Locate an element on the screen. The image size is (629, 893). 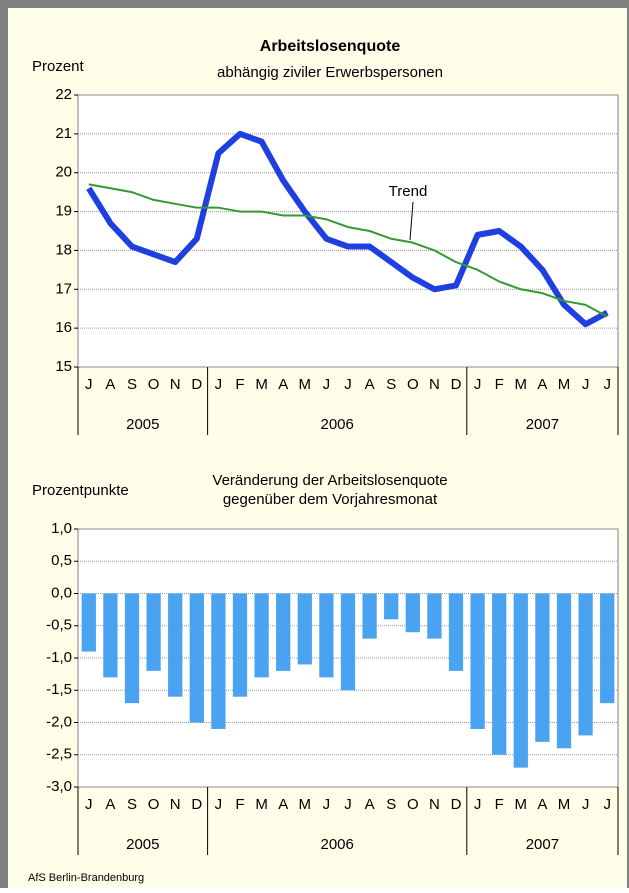
y-tick-label: -2,0 is located at coordinates (59, 721).